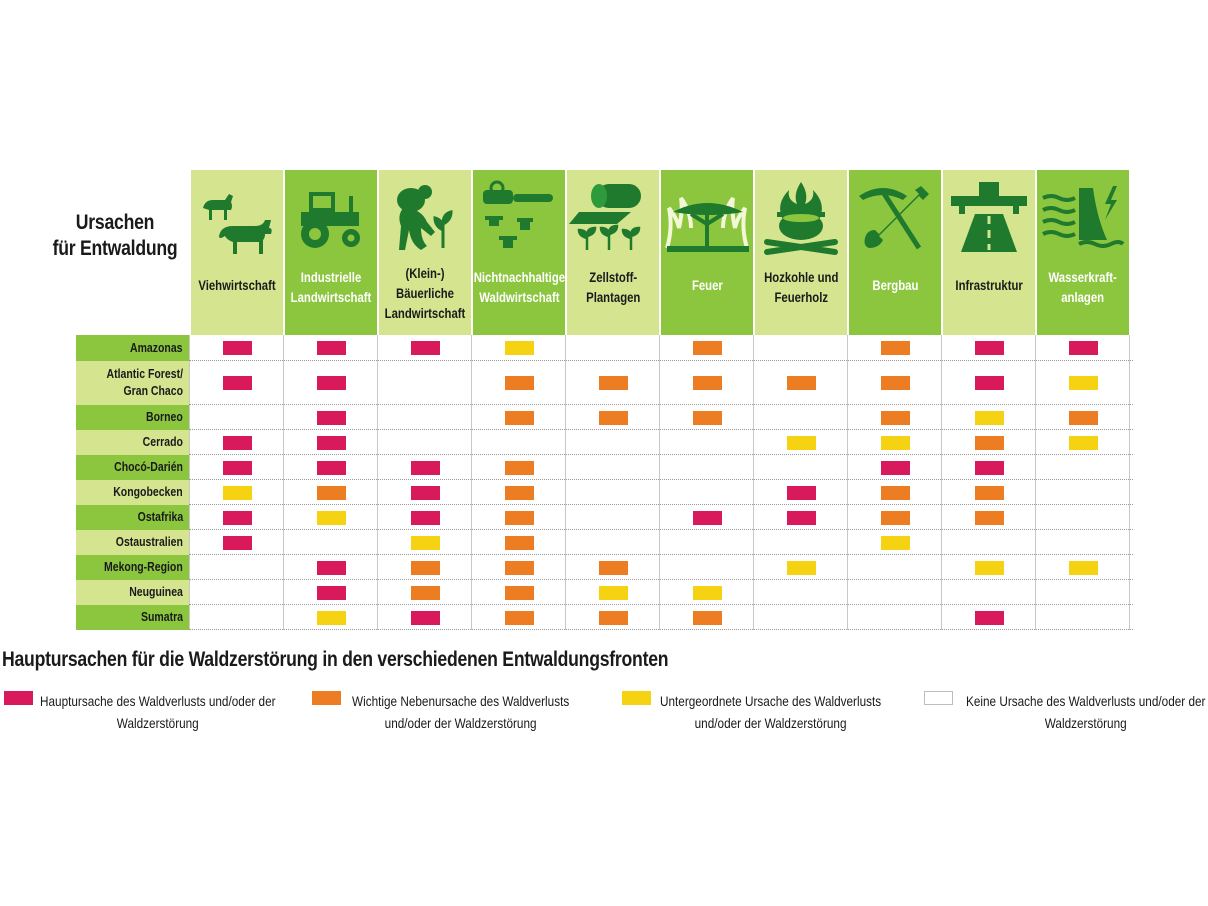 The height and width of the screenshot is (906, 1208). Describe the element at coordinates (801, 277) in the screenshot. I see `column-label-line: Hozkohle und` at that location.